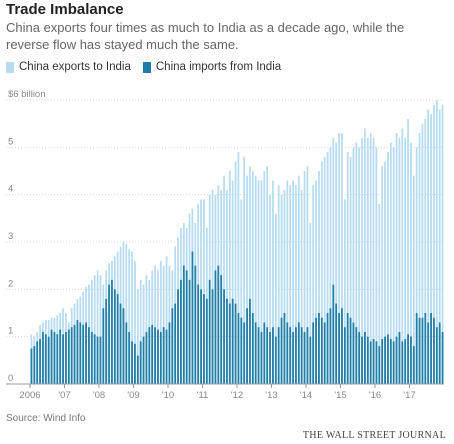  I want to click on x-tick-label: '08, so click(99, 395).